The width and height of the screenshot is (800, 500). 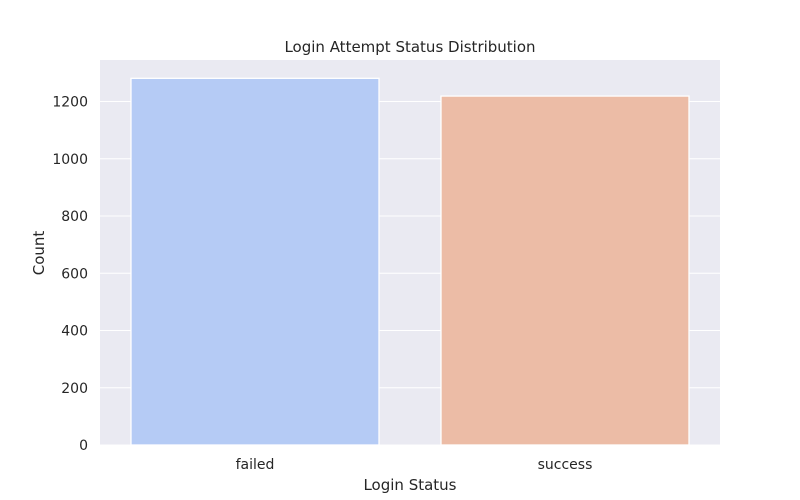 What do you see at coordinates (74, 332) in the screenshot?
I see `y-tick-label: 400` at bounding box center [74, 332].